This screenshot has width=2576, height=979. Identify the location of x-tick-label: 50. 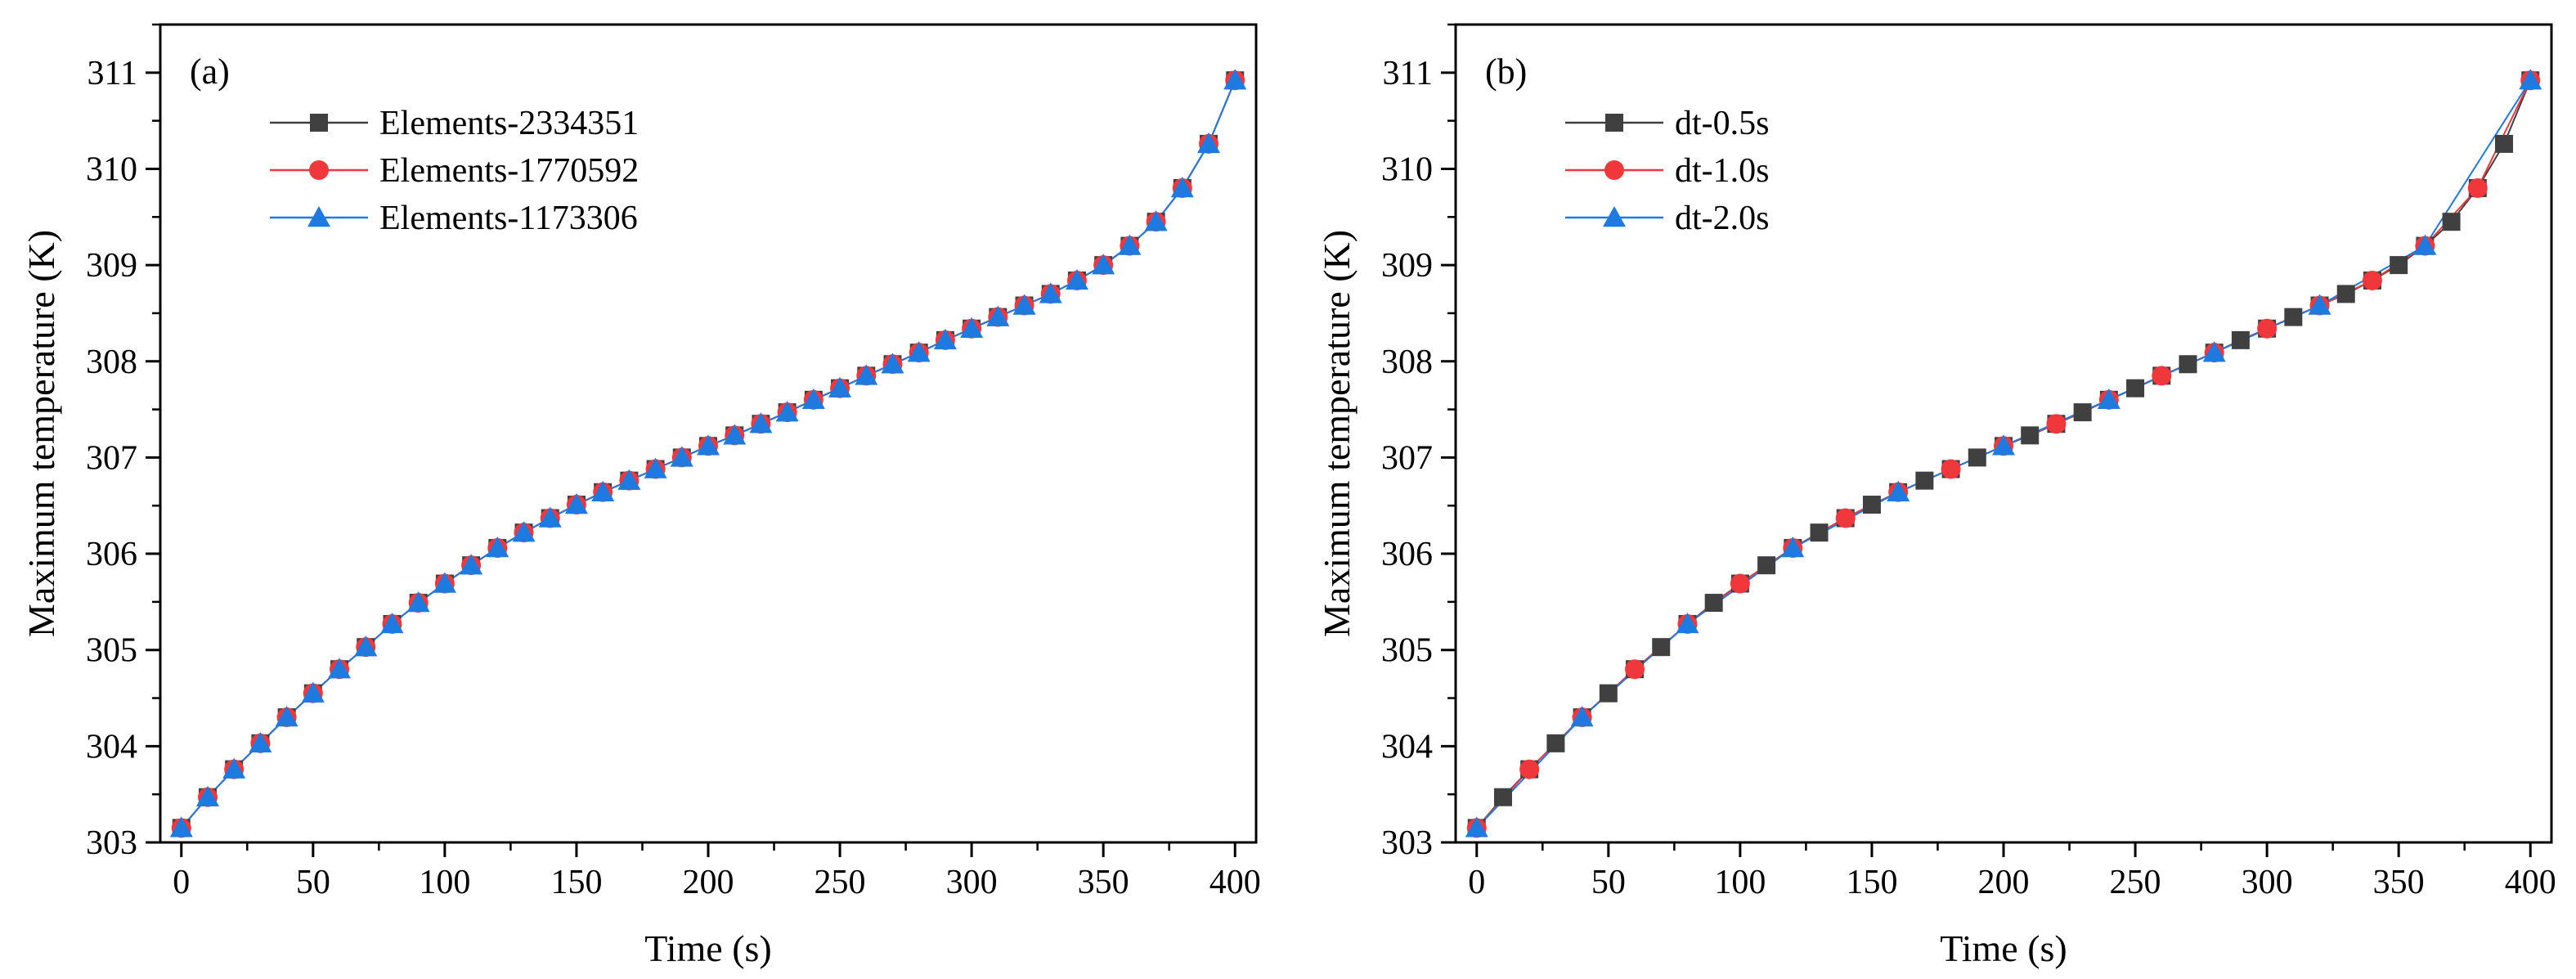
(1609, 882).